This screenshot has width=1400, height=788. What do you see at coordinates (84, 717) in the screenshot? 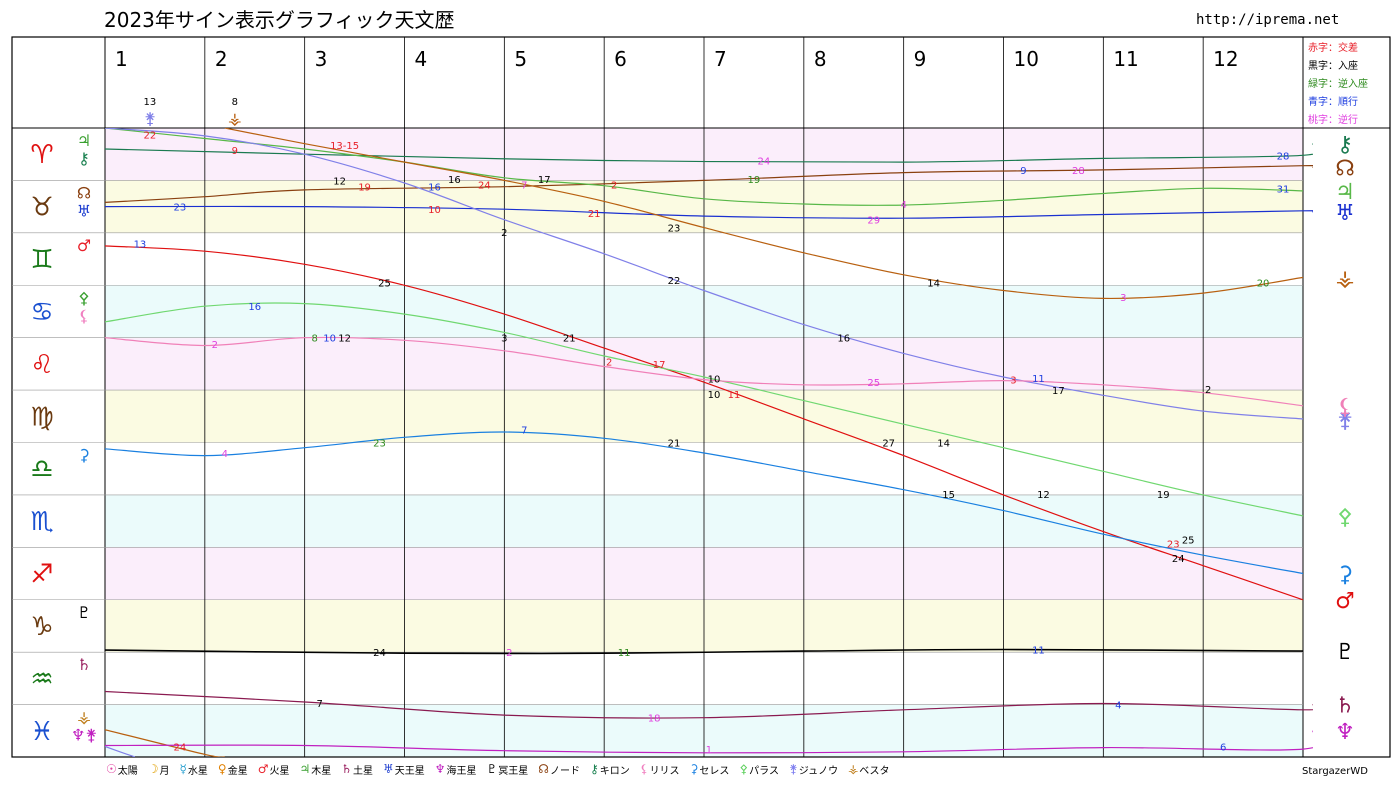
I see `sign-planet-icon: ⚶` at bounding box center [84, 717].